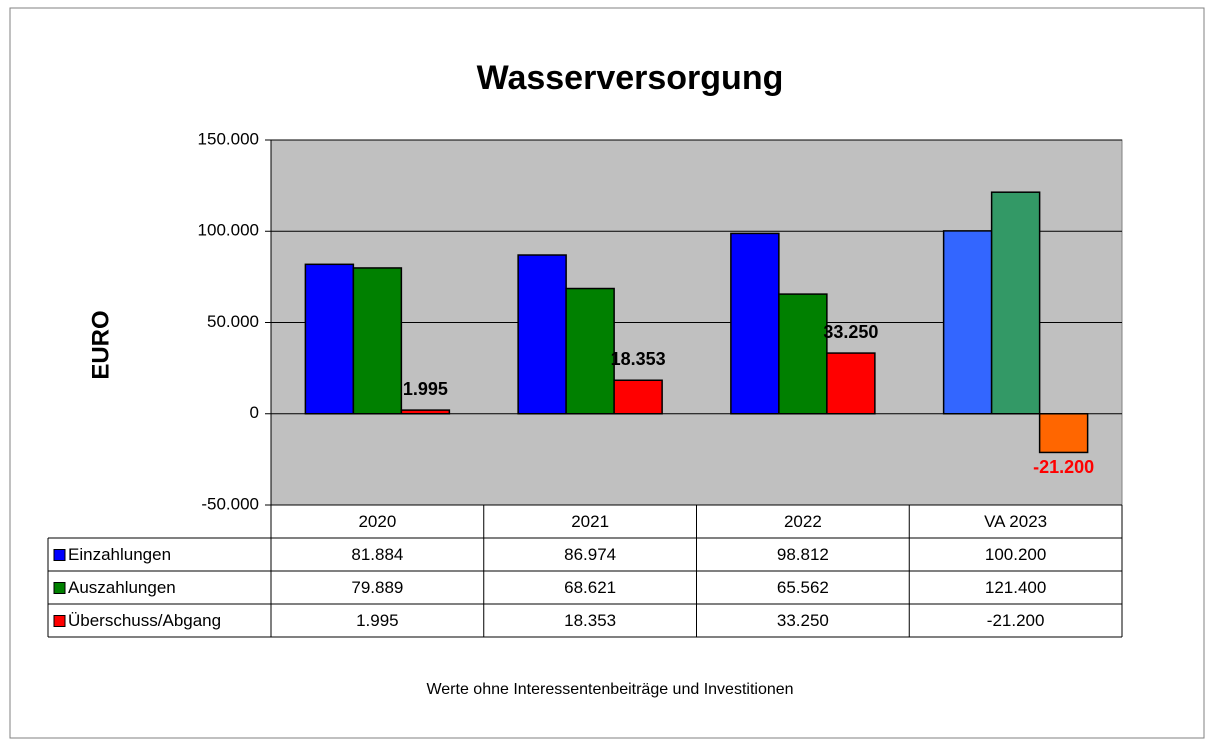 Image resolution: width=1214 pixels, height=747 pixels. What do you see at coordinates (377, 620) in the screenshot?
I see `table-cell: 1.995` at bounding box center [377, 620].